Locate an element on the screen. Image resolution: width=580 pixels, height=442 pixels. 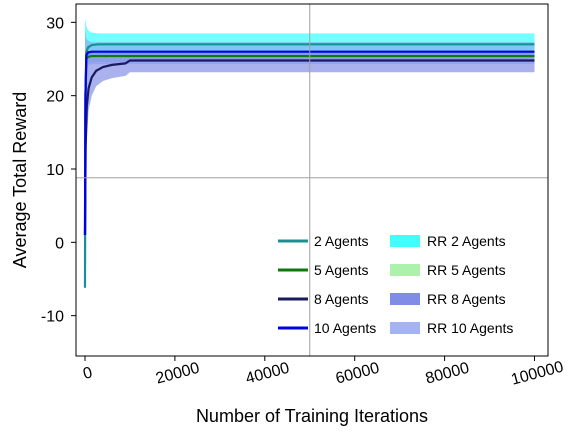
legend-label: 5 Agents is located at coordinates (341, 270).